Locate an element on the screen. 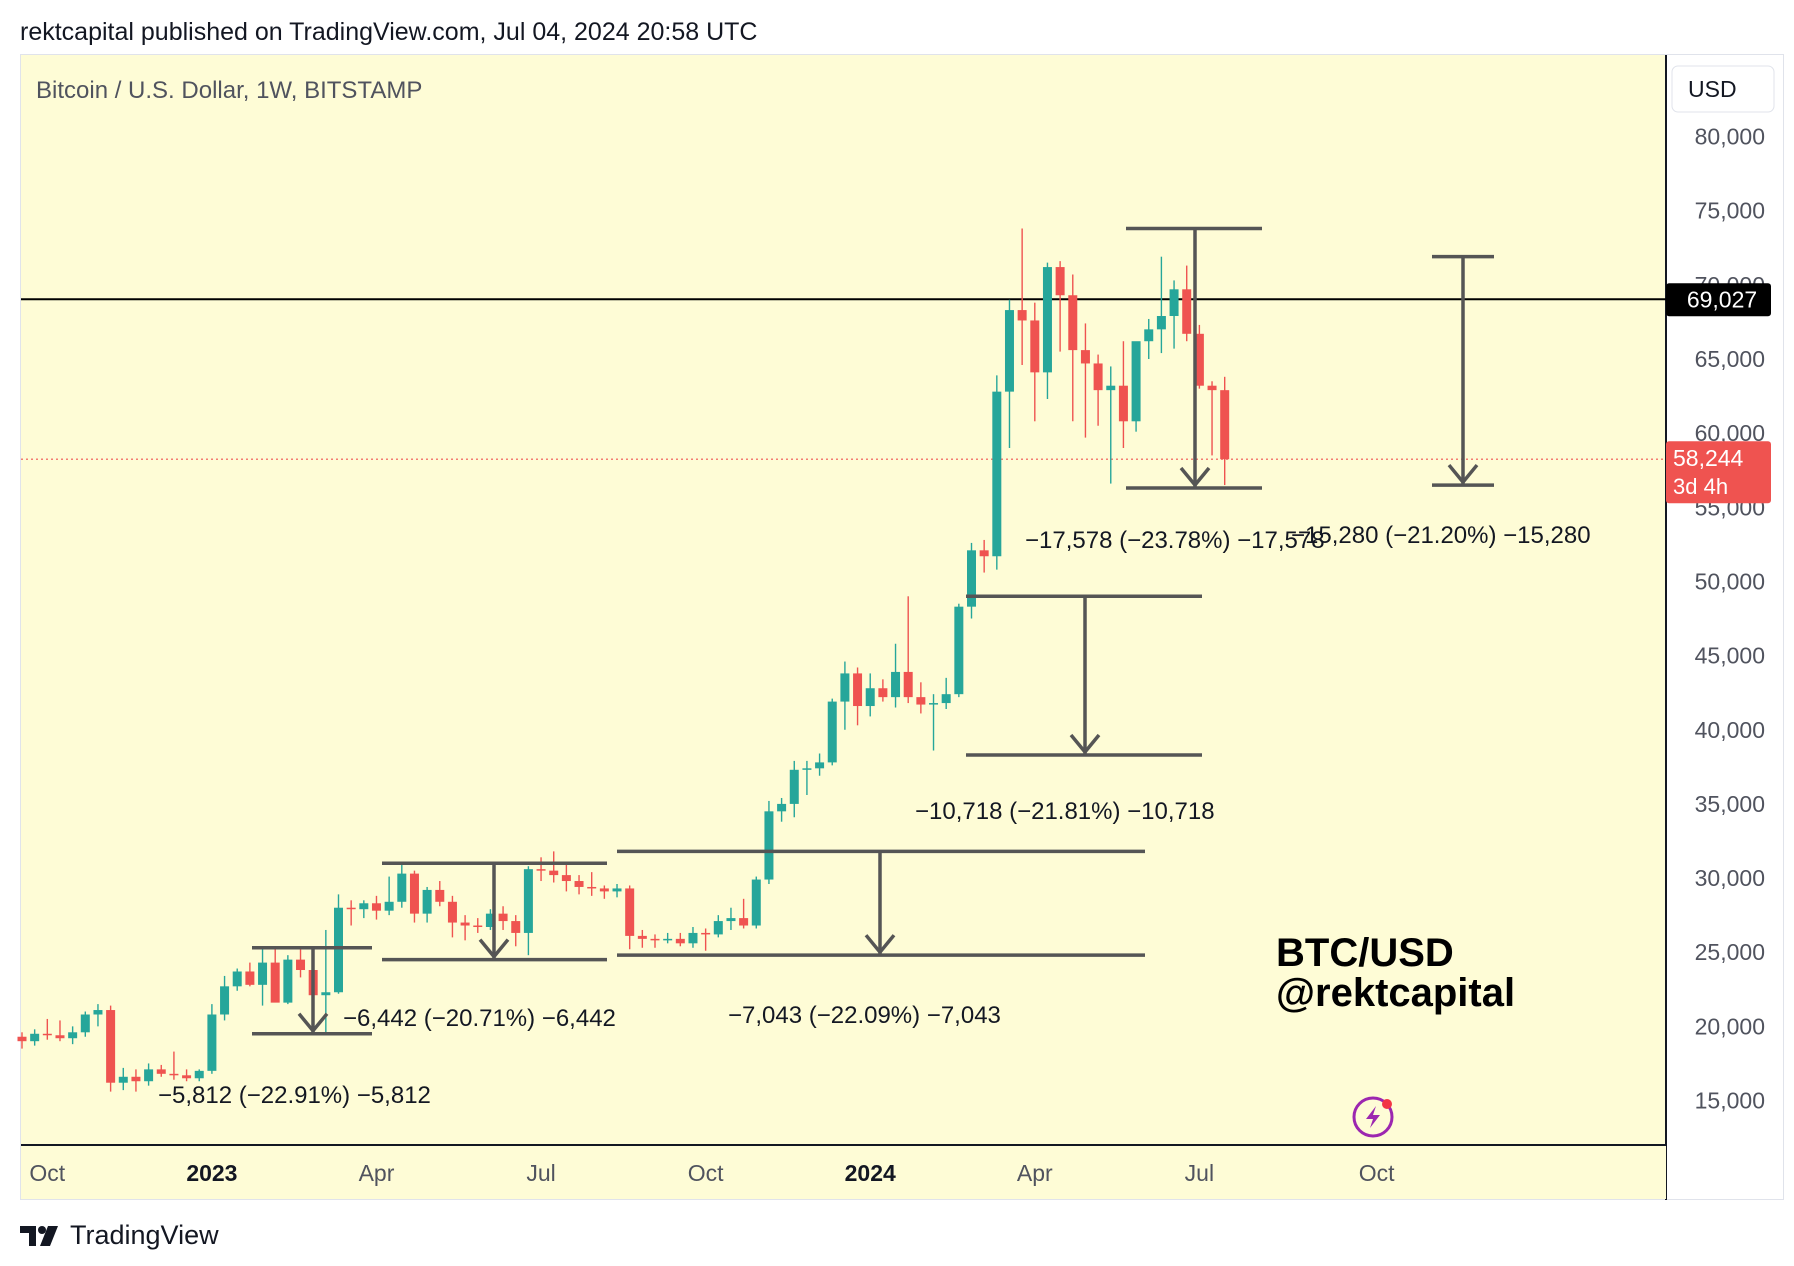 The image size is (1794, 1266). resistance-price-badge: 69,027 is located at coordinates (1718, 300).